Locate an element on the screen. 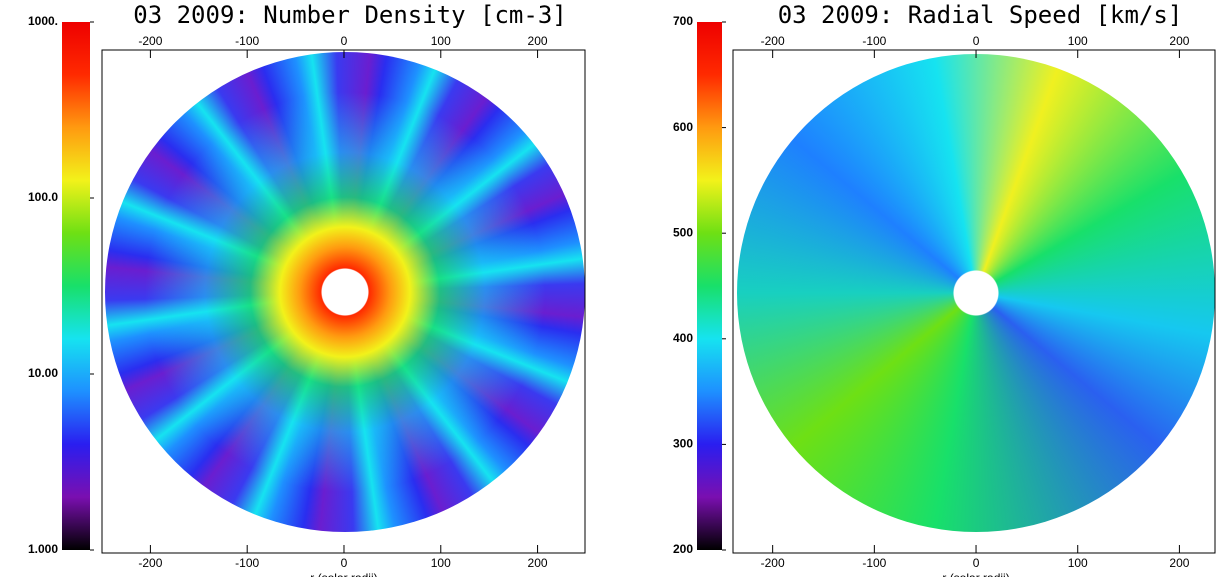 The image size is (1217, 577). chart-title: 03 2009: Number Density [cm-3] is located at coordinates (349, 15).